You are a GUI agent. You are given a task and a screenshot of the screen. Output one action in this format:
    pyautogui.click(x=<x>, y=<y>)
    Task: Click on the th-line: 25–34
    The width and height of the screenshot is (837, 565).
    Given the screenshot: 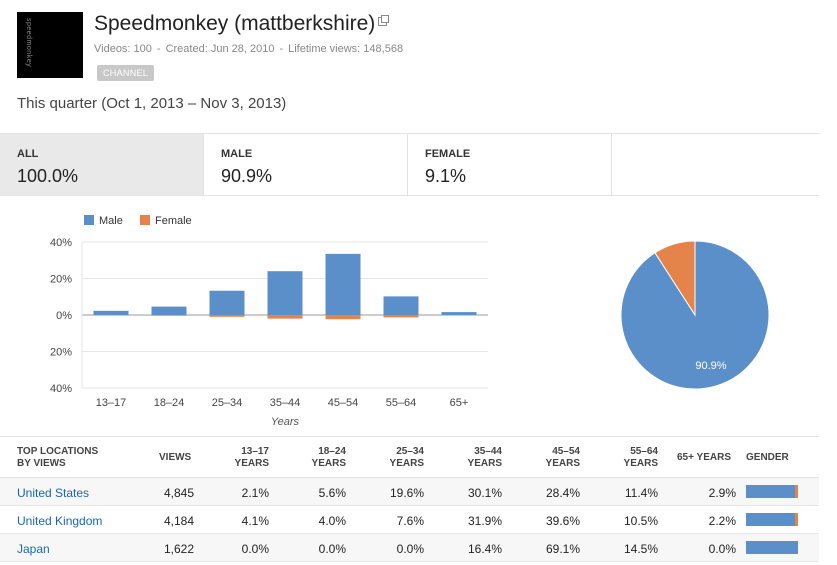 What is the action you would take?
    pyautogui.click(x=410, y=451)
    